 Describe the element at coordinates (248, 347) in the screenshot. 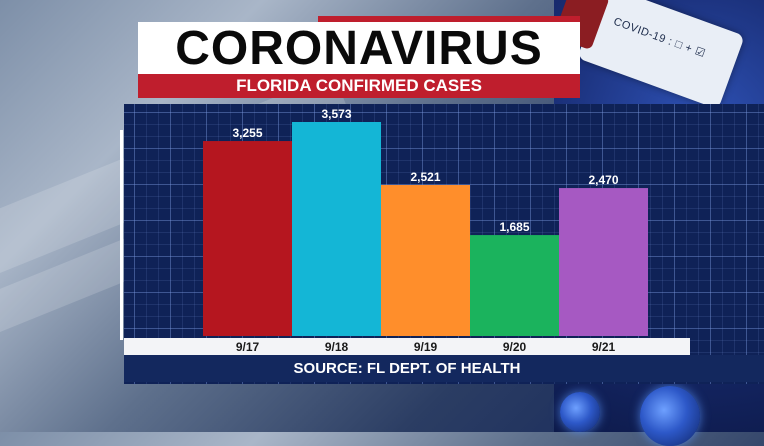

I see `x-tick-label: 9/17` at that location.